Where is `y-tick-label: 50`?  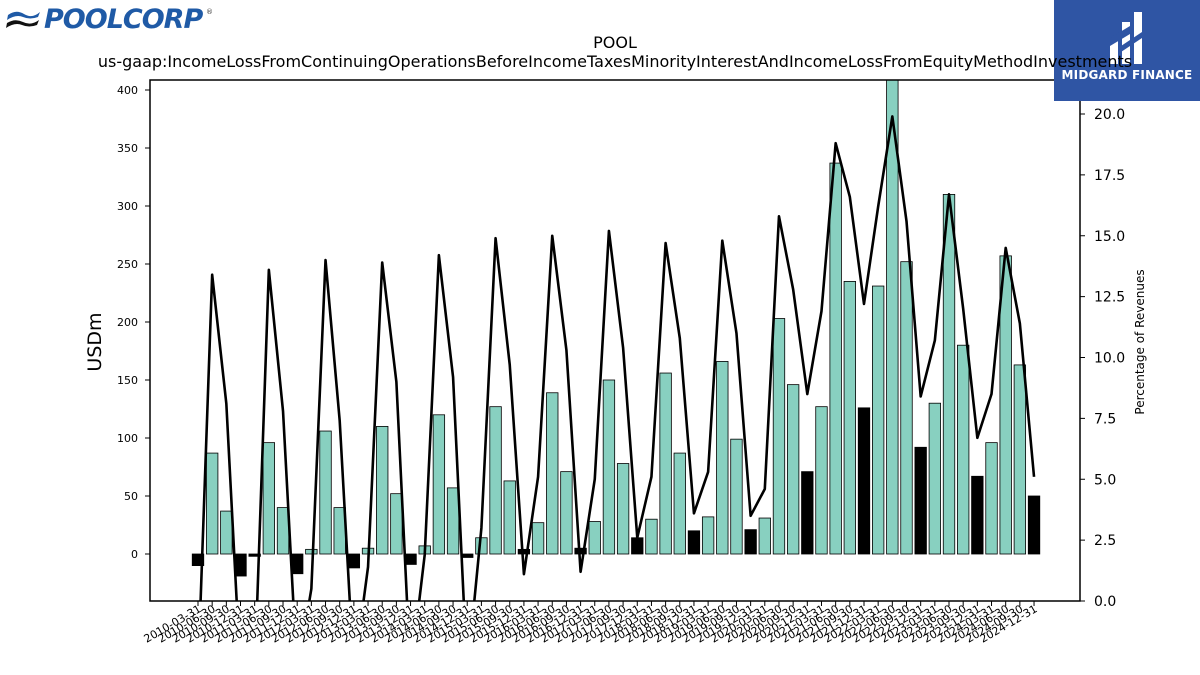 y-tick-label: 50 is located at coordinates (131, 496).